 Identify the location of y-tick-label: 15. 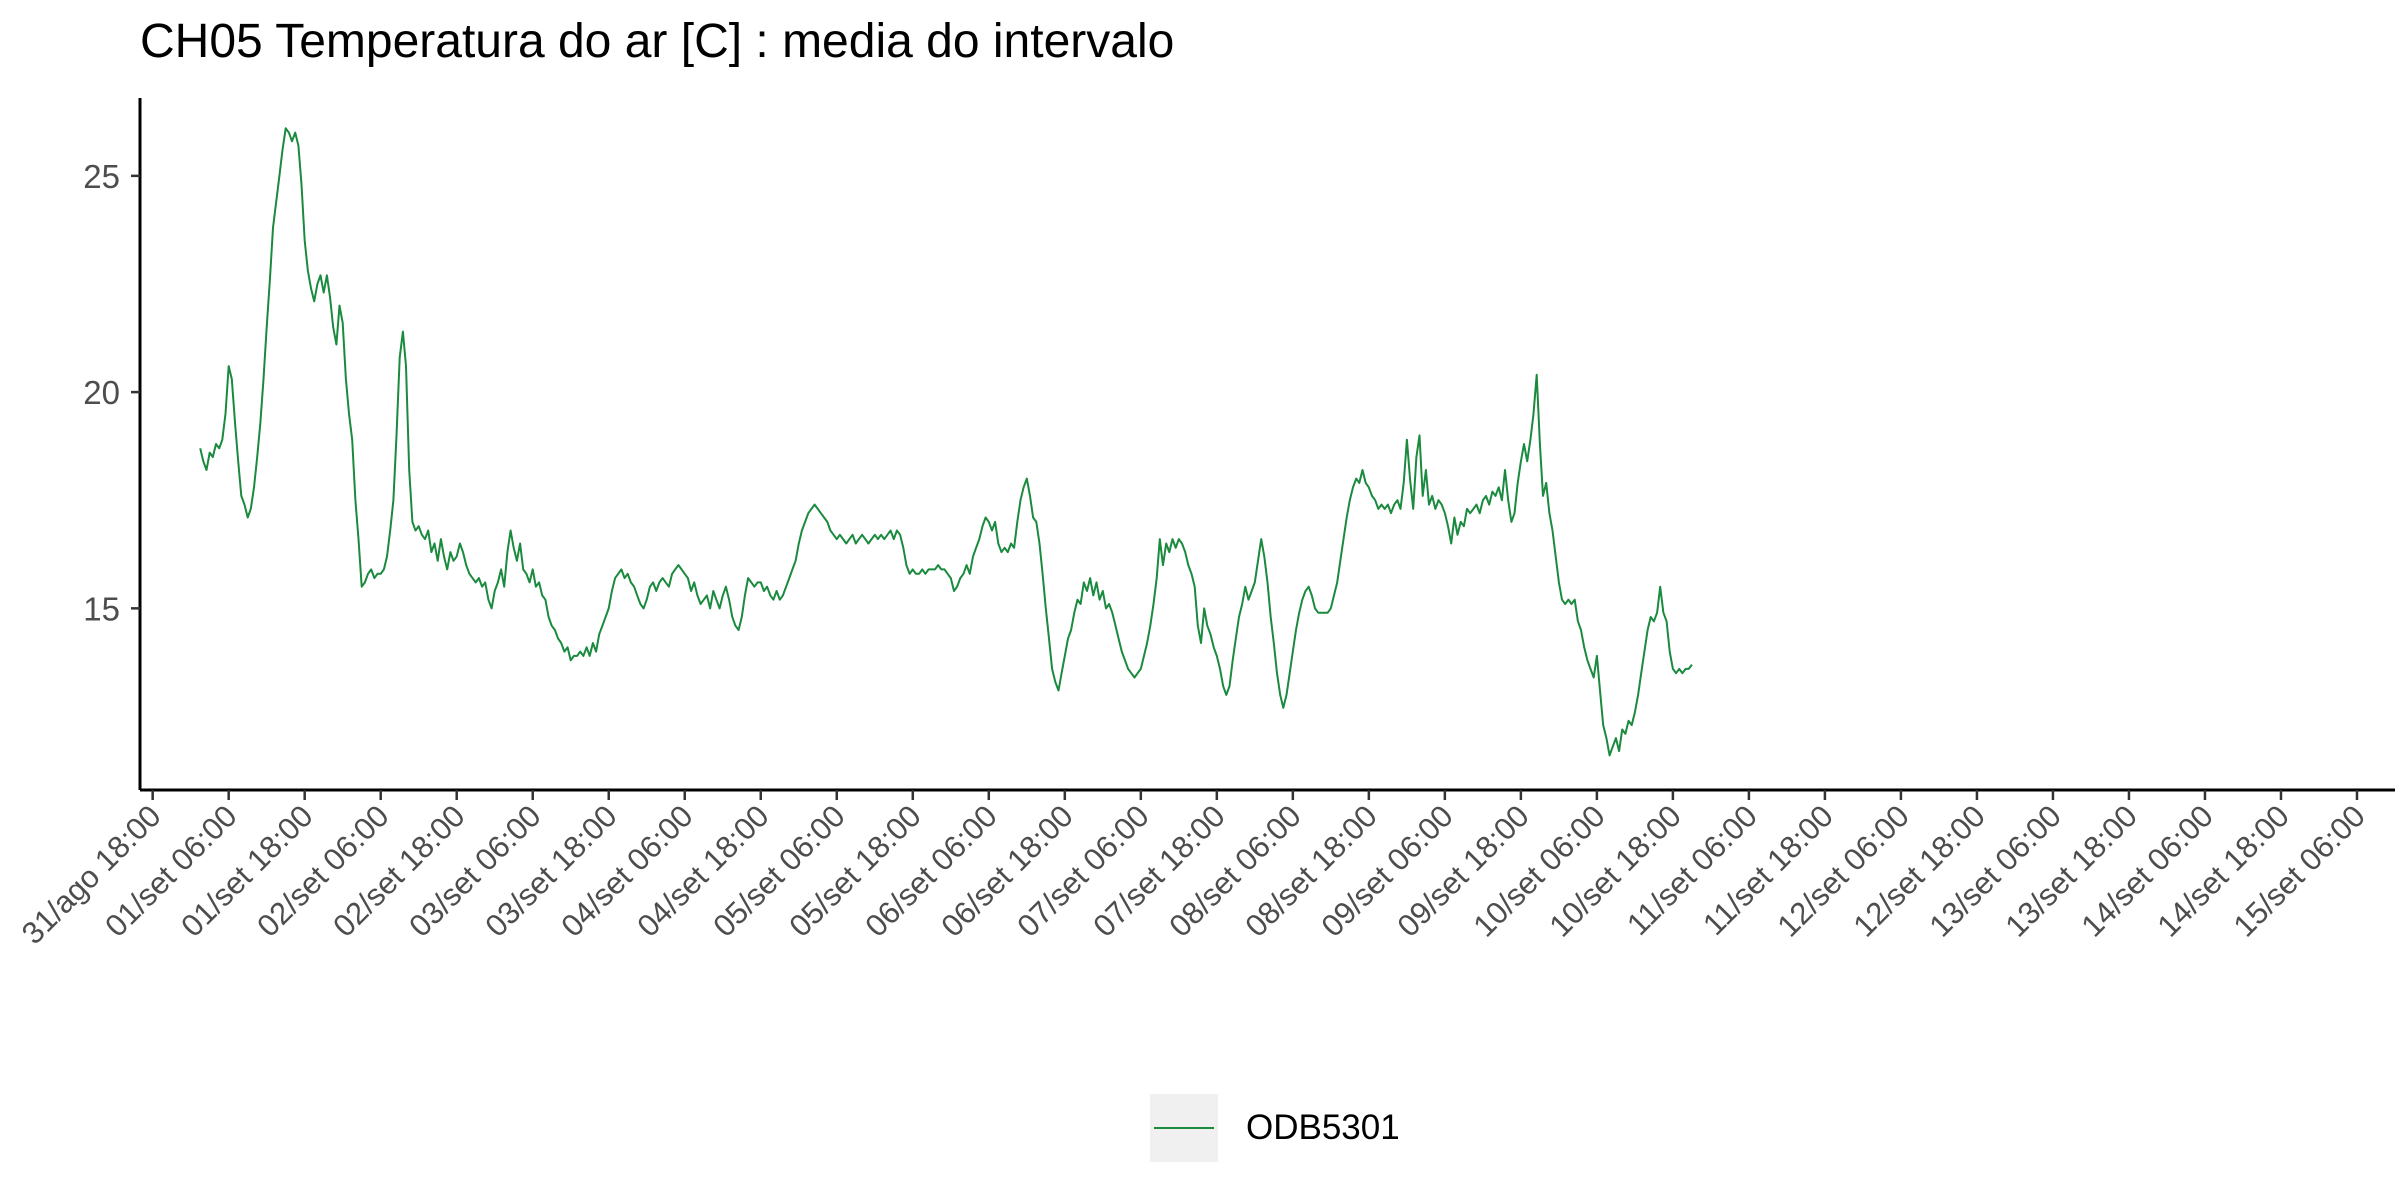
(101, 608).